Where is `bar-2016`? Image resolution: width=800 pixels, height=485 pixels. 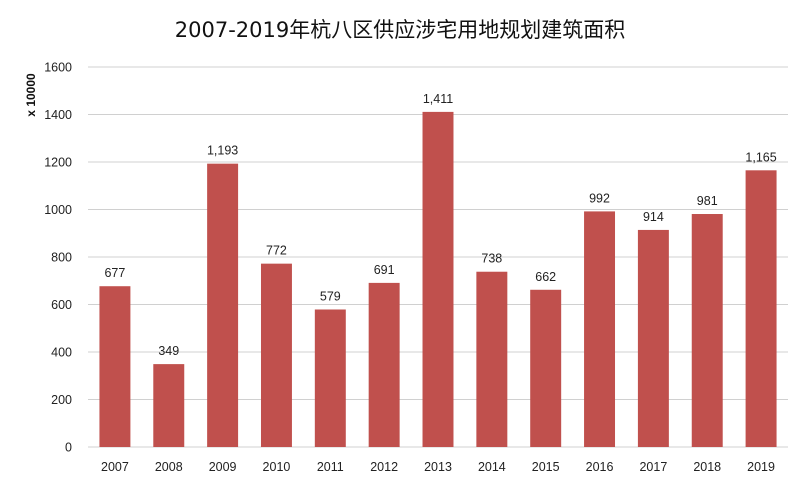 bar-2016 is located at coordinates (600, 329).